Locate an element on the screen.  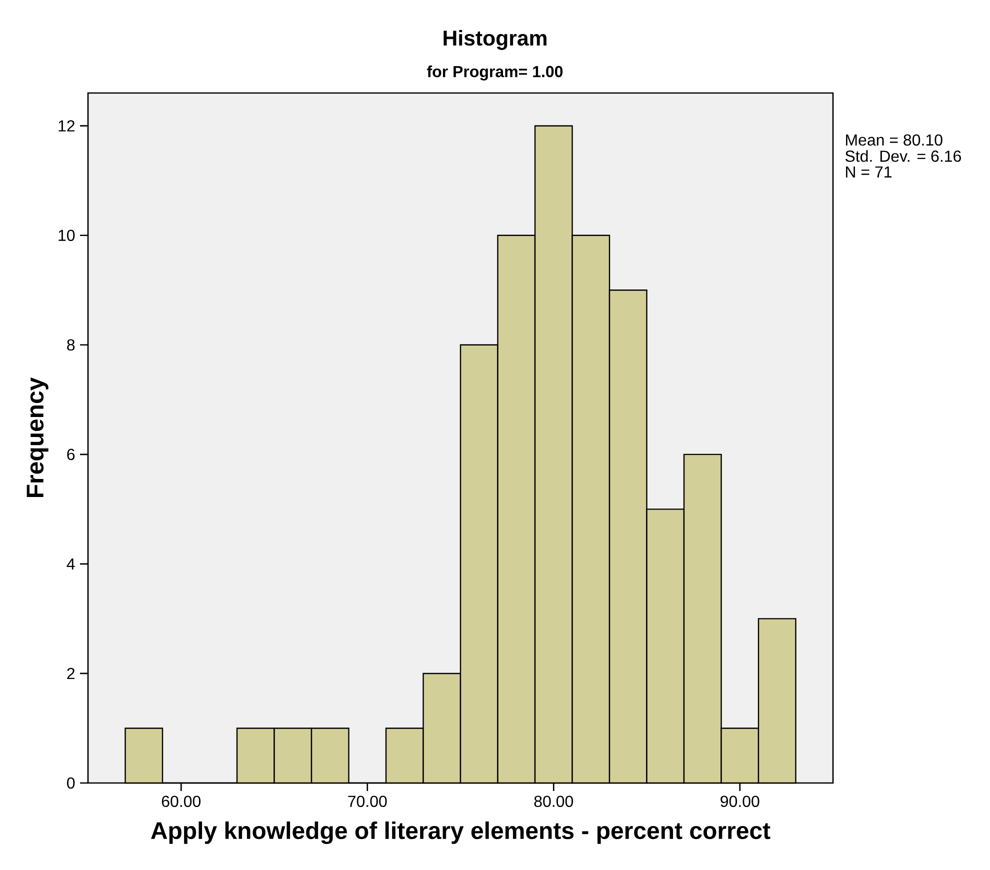
y-tick-label: 6 is located at coordinates (71, 454).